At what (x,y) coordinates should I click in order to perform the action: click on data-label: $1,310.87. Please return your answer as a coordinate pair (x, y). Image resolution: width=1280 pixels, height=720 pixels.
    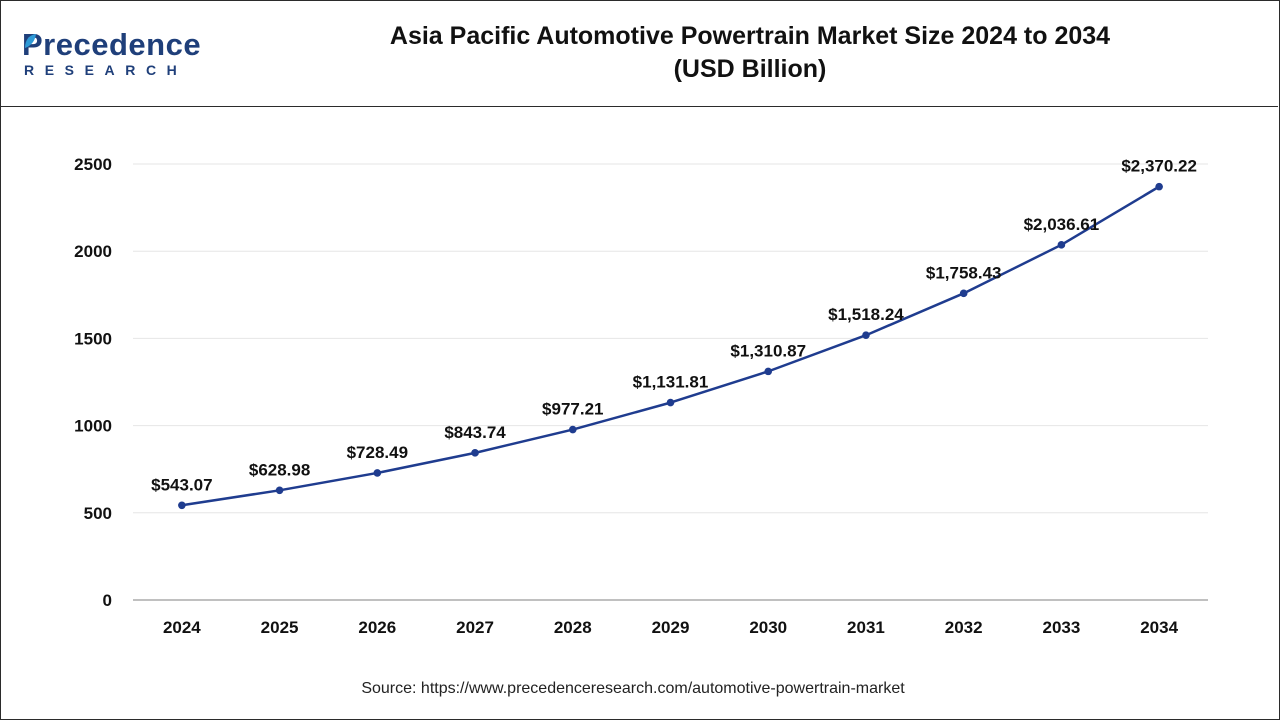
    Looking at the image, I should click on (768, 350).